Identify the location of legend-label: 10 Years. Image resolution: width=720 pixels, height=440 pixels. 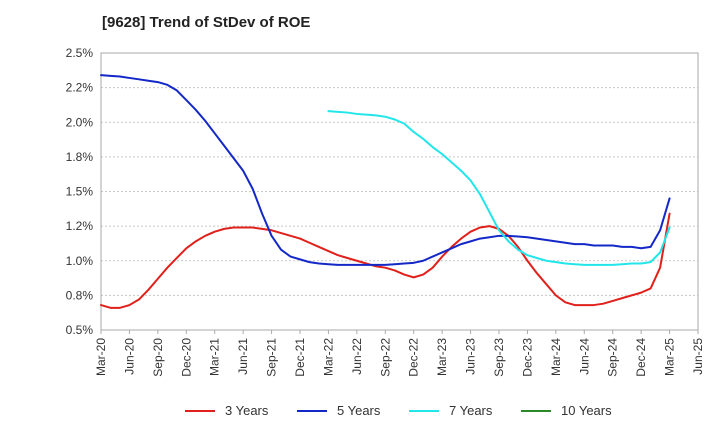
(586, 410).